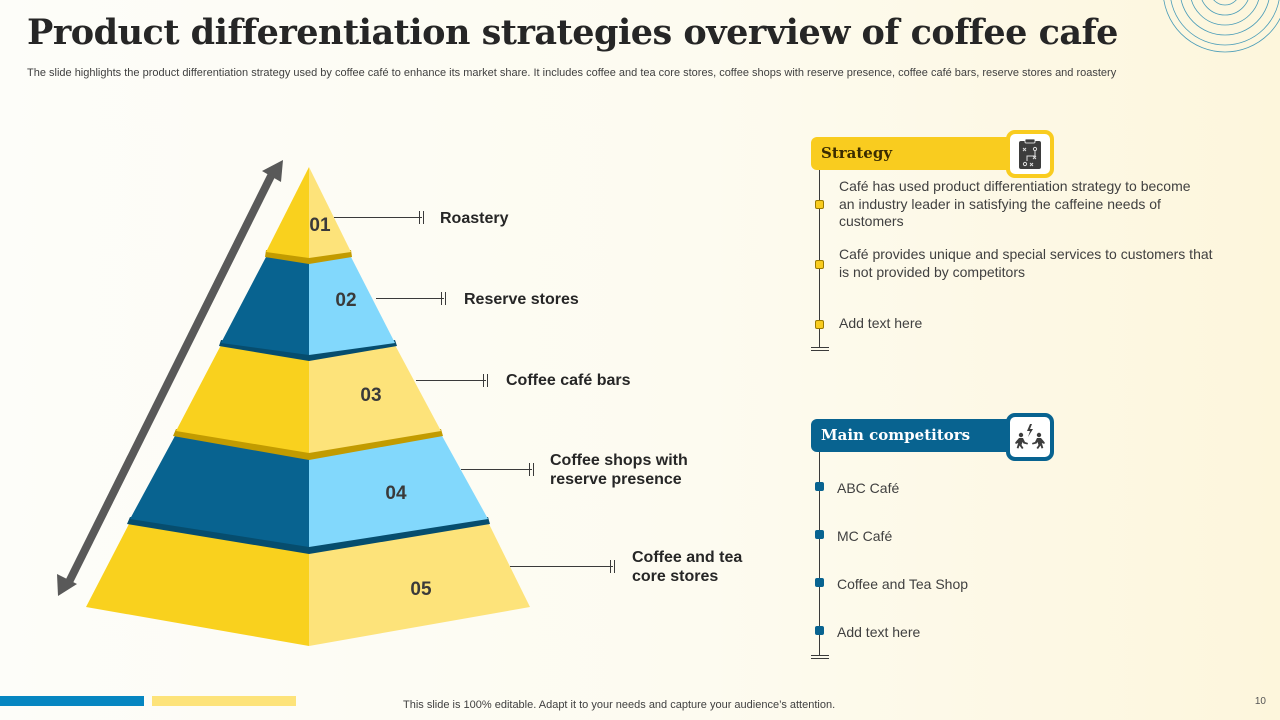  I want to click on strategy-header: Strategy, so click(911, 153).